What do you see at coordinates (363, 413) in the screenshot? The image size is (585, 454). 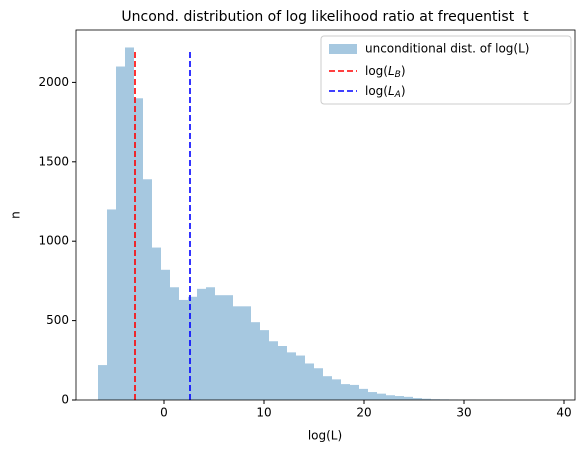 I see `x-tick-label: 20` at bounding box center [363, 413].